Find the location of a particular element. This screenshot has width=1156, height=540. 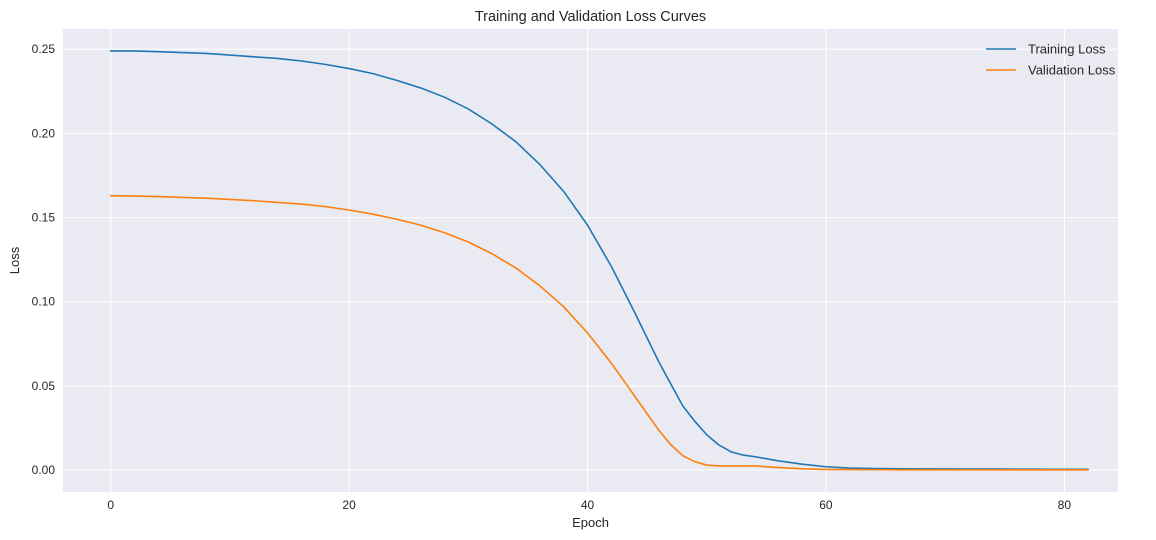

x-tick-label: 40 is located at coordinates (588, 505).